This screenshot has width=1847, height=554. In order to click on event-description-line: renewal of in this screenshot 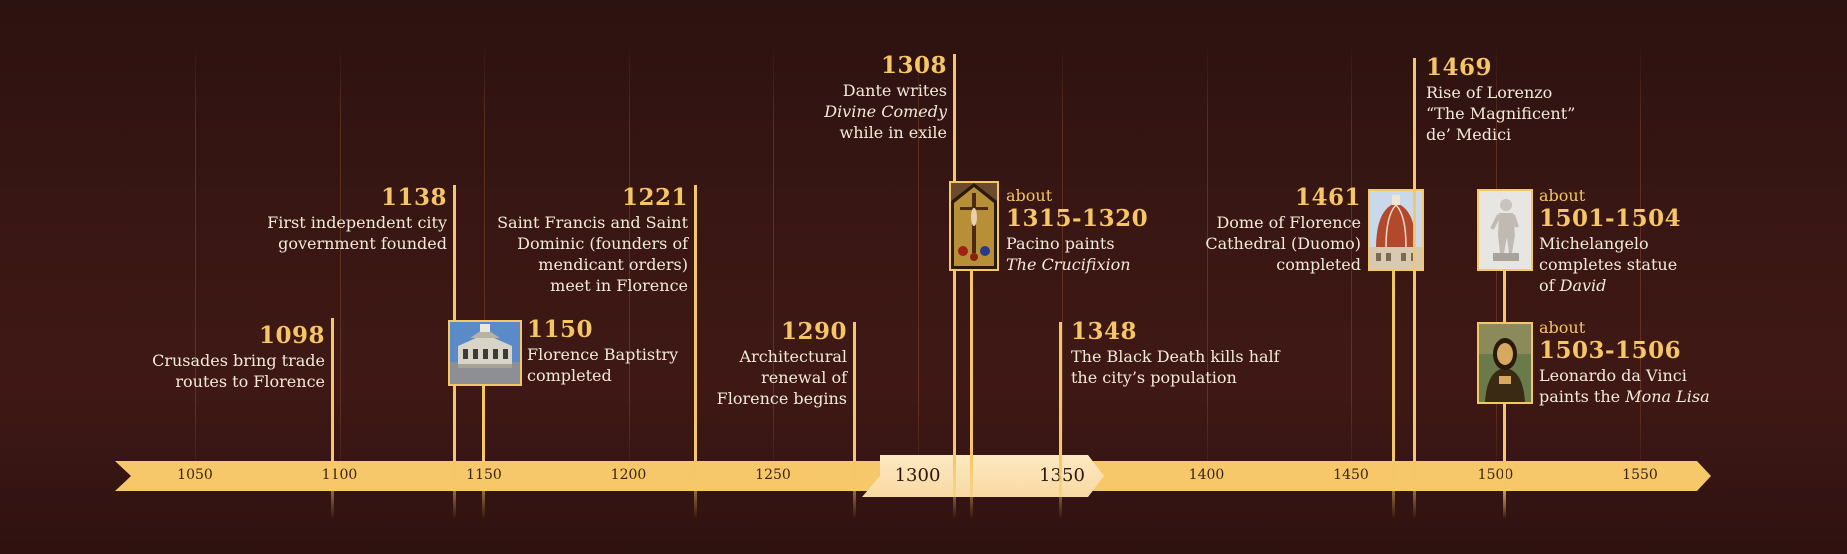, I will do `click(804, 377)`.